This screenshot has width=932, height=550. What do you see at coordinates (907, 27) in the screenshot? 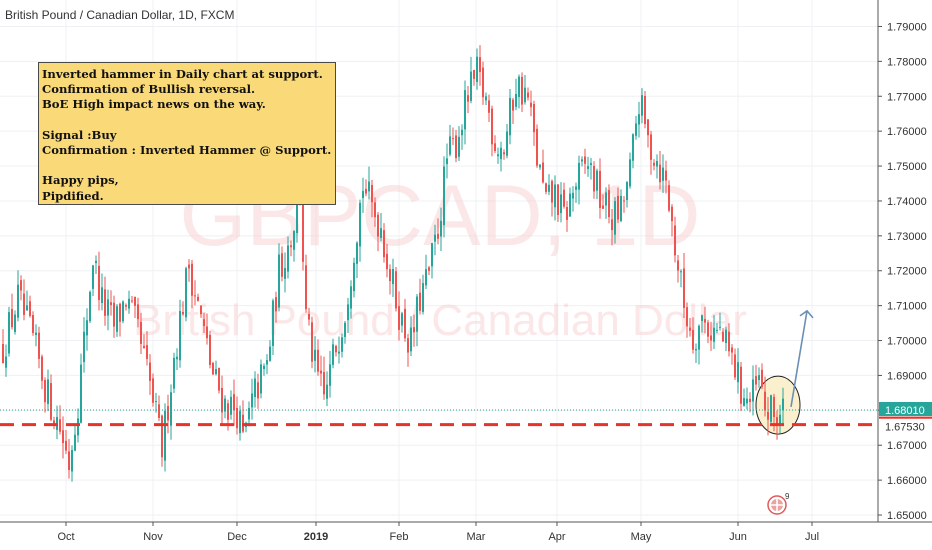
I see `y-tick-label: 1.79000` at bounding box center [907, 27].